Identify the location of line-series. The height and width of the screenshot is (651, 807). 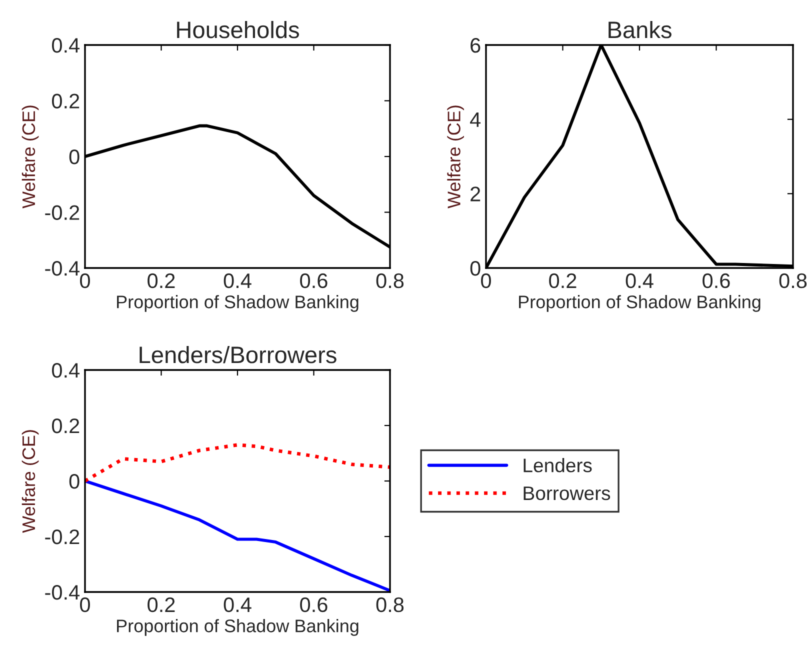
(237, 463).